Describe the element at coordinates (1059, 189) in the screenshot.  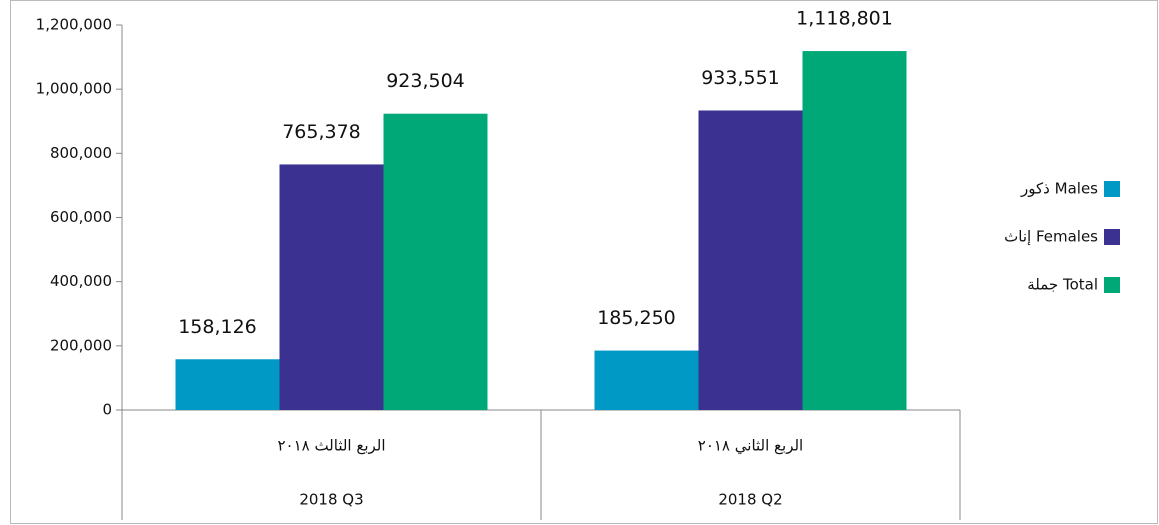
I see `legend-label: ذكور Males` at that location.